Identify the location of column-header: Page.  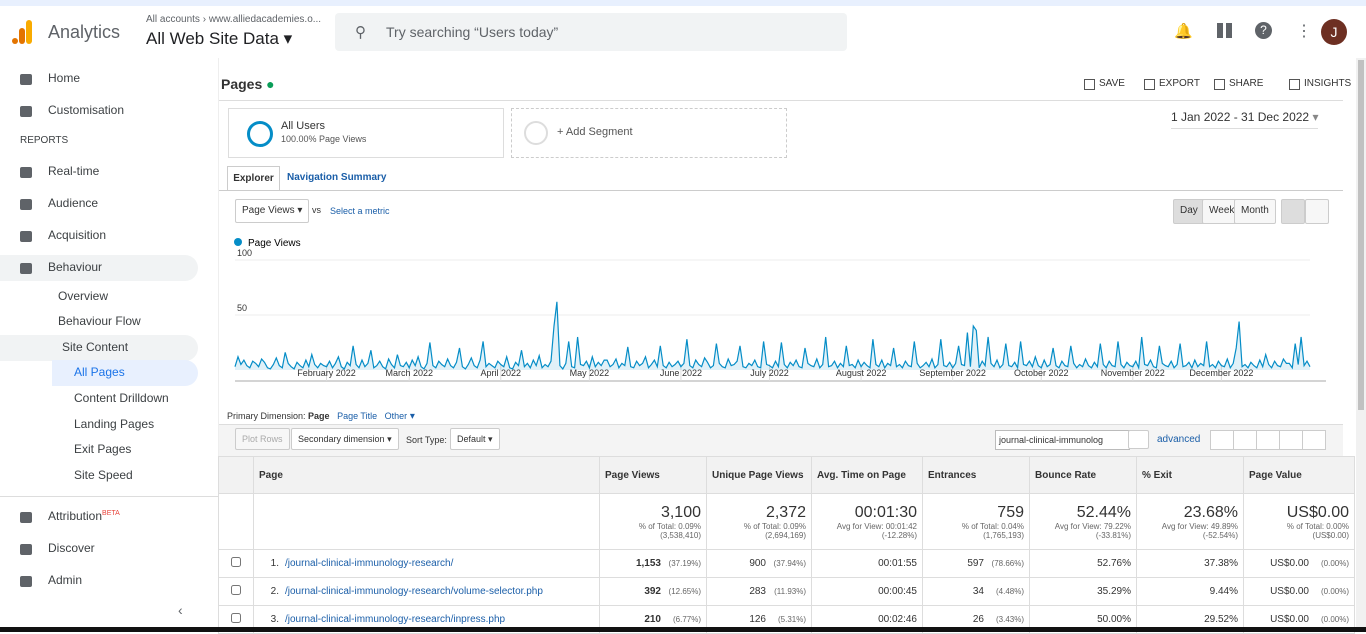
(426, 475).